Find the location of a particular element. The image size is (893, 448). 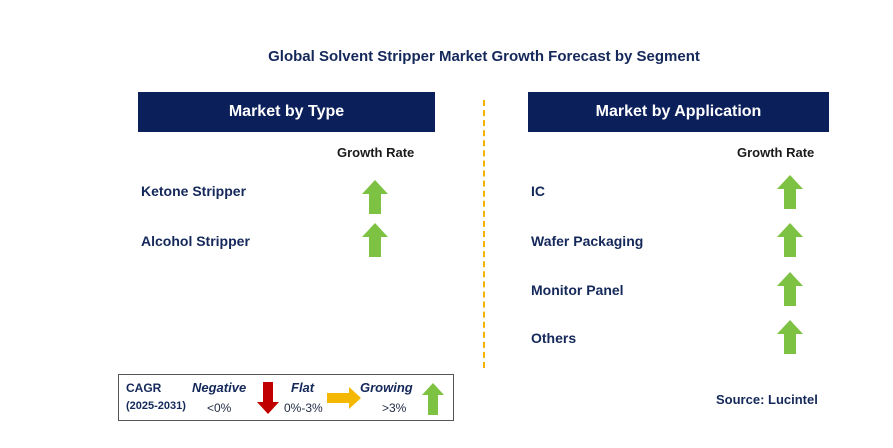

application-growth-rate-label: Growth Rate is located at coordinates (776, 152).